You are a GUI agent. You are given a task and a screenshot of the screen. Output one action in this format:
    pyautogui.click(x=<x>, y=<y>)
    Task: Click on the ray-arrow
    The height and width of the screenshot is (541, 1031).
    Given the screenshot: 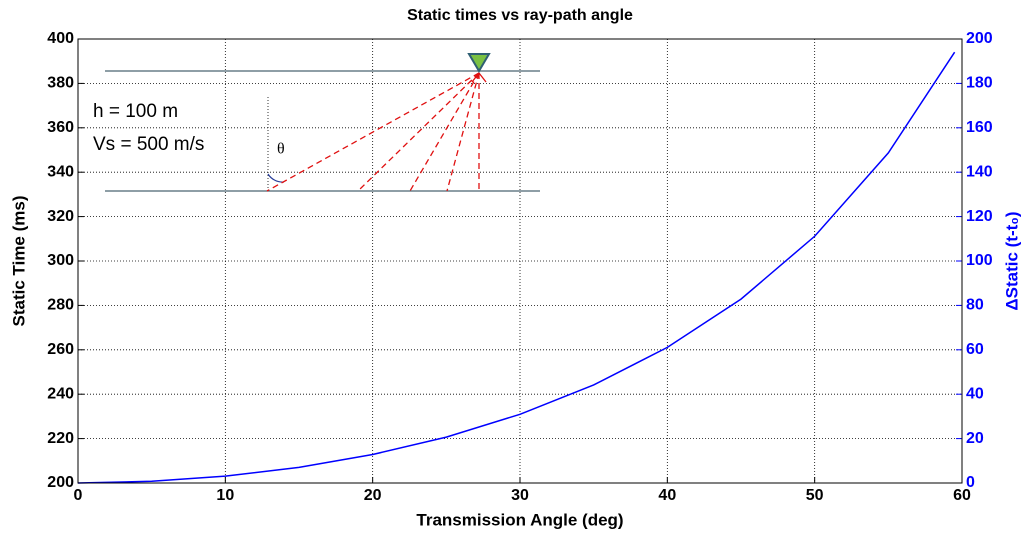 What is the action you would take?
    pyautogui.click(x=479, y=77)
    